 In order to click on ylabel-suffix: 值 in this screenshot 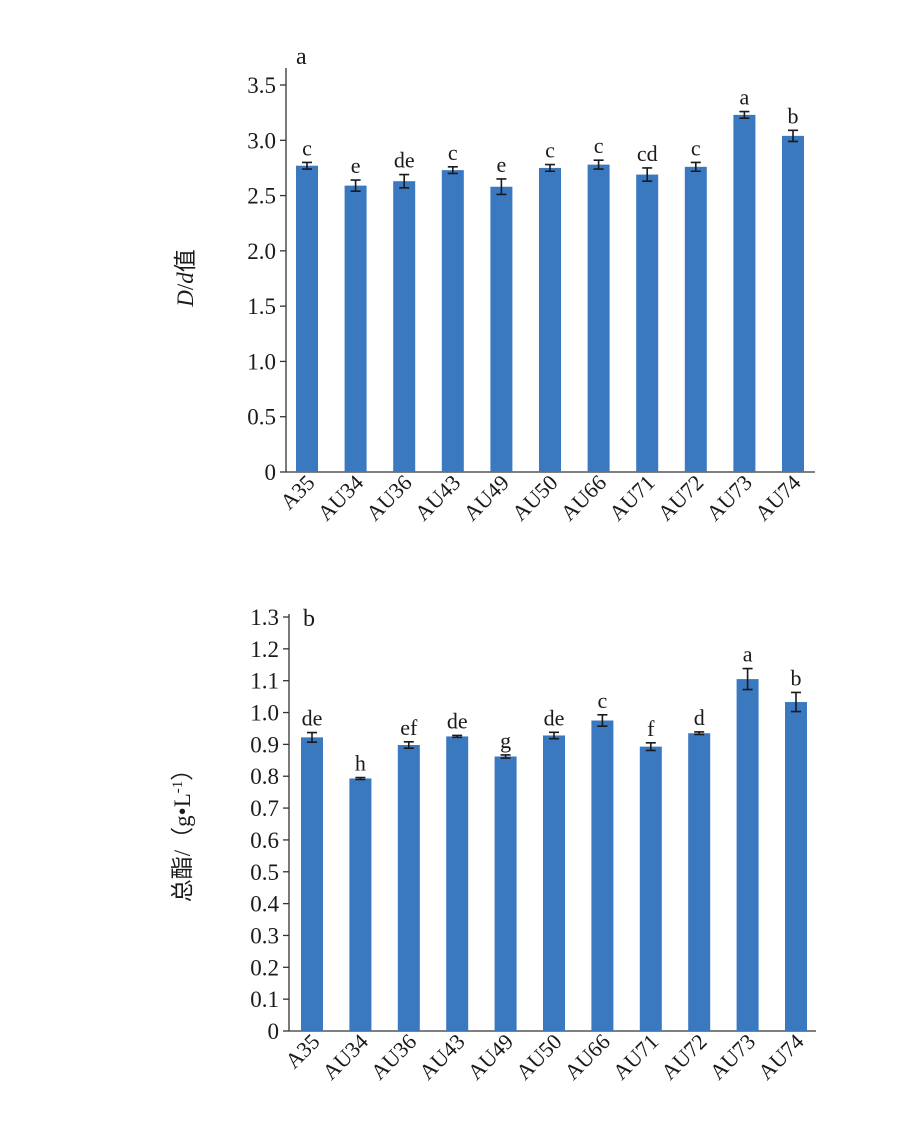, I will do `click(185, 260)`.